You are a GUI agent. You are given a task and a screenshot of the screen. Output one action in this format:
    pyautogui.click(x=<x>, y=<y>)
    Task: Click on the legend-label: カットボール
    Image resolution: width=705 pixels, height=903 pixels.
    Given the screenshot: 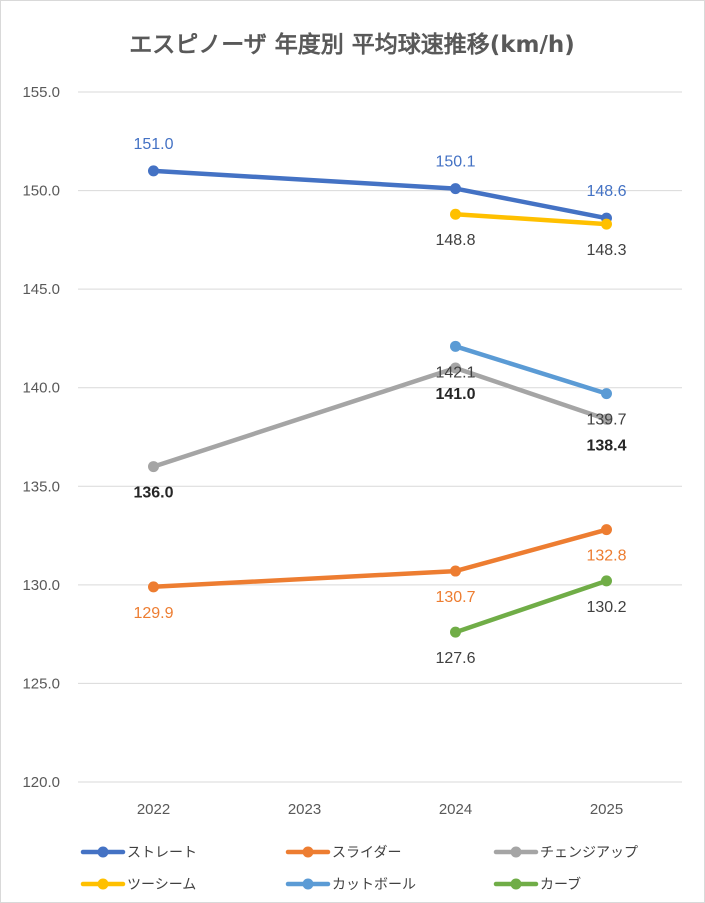 What is the action you would take?
    pyautogui.click(x=374, y=885)
    